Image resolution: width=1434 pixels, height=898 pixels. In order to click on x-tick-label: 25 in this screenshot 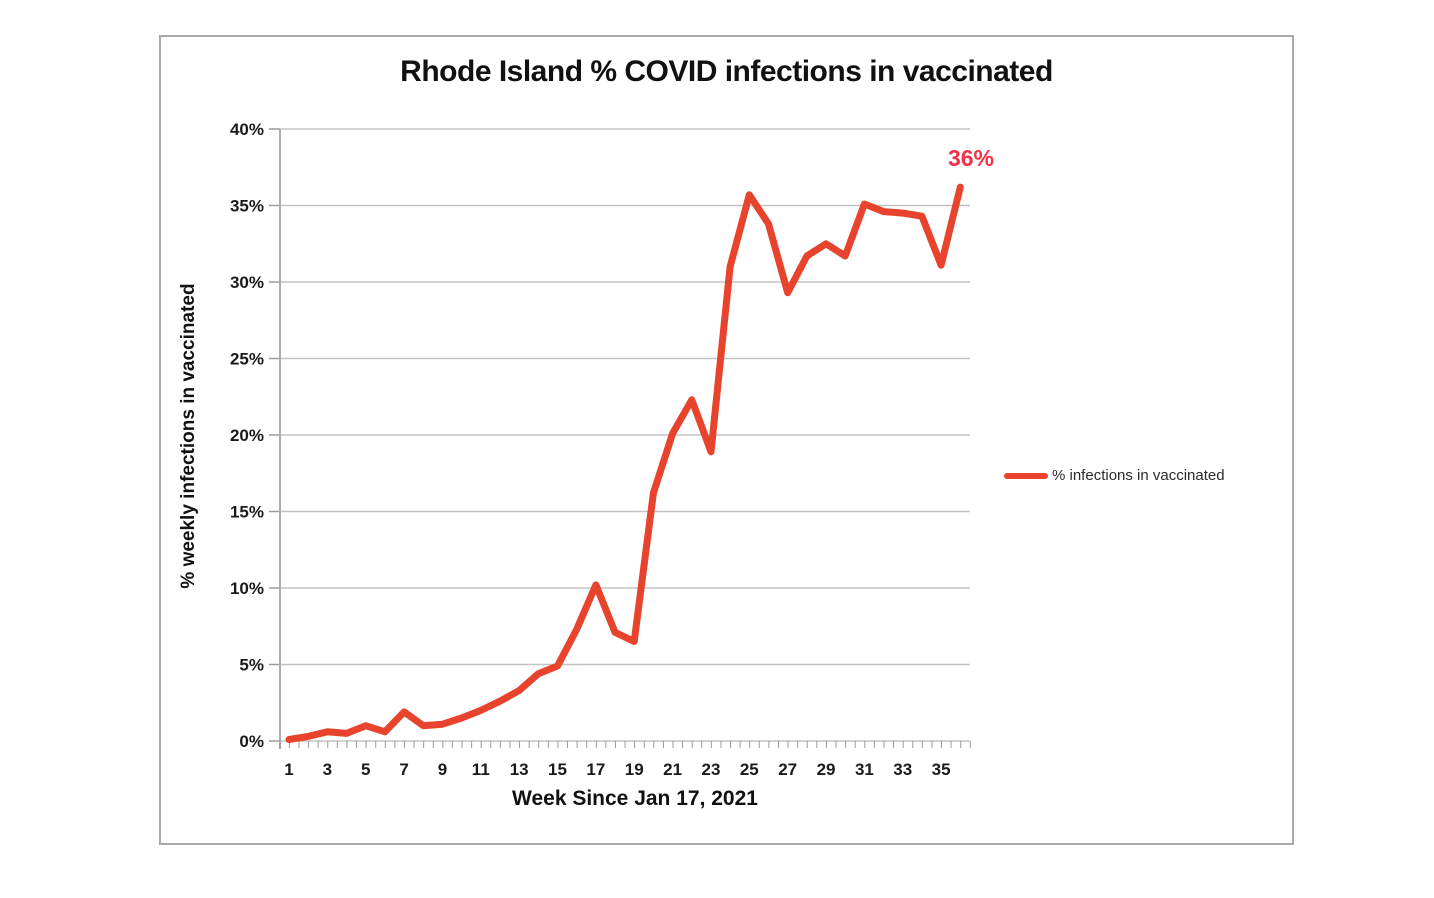, I will do `click(749, 769)`.